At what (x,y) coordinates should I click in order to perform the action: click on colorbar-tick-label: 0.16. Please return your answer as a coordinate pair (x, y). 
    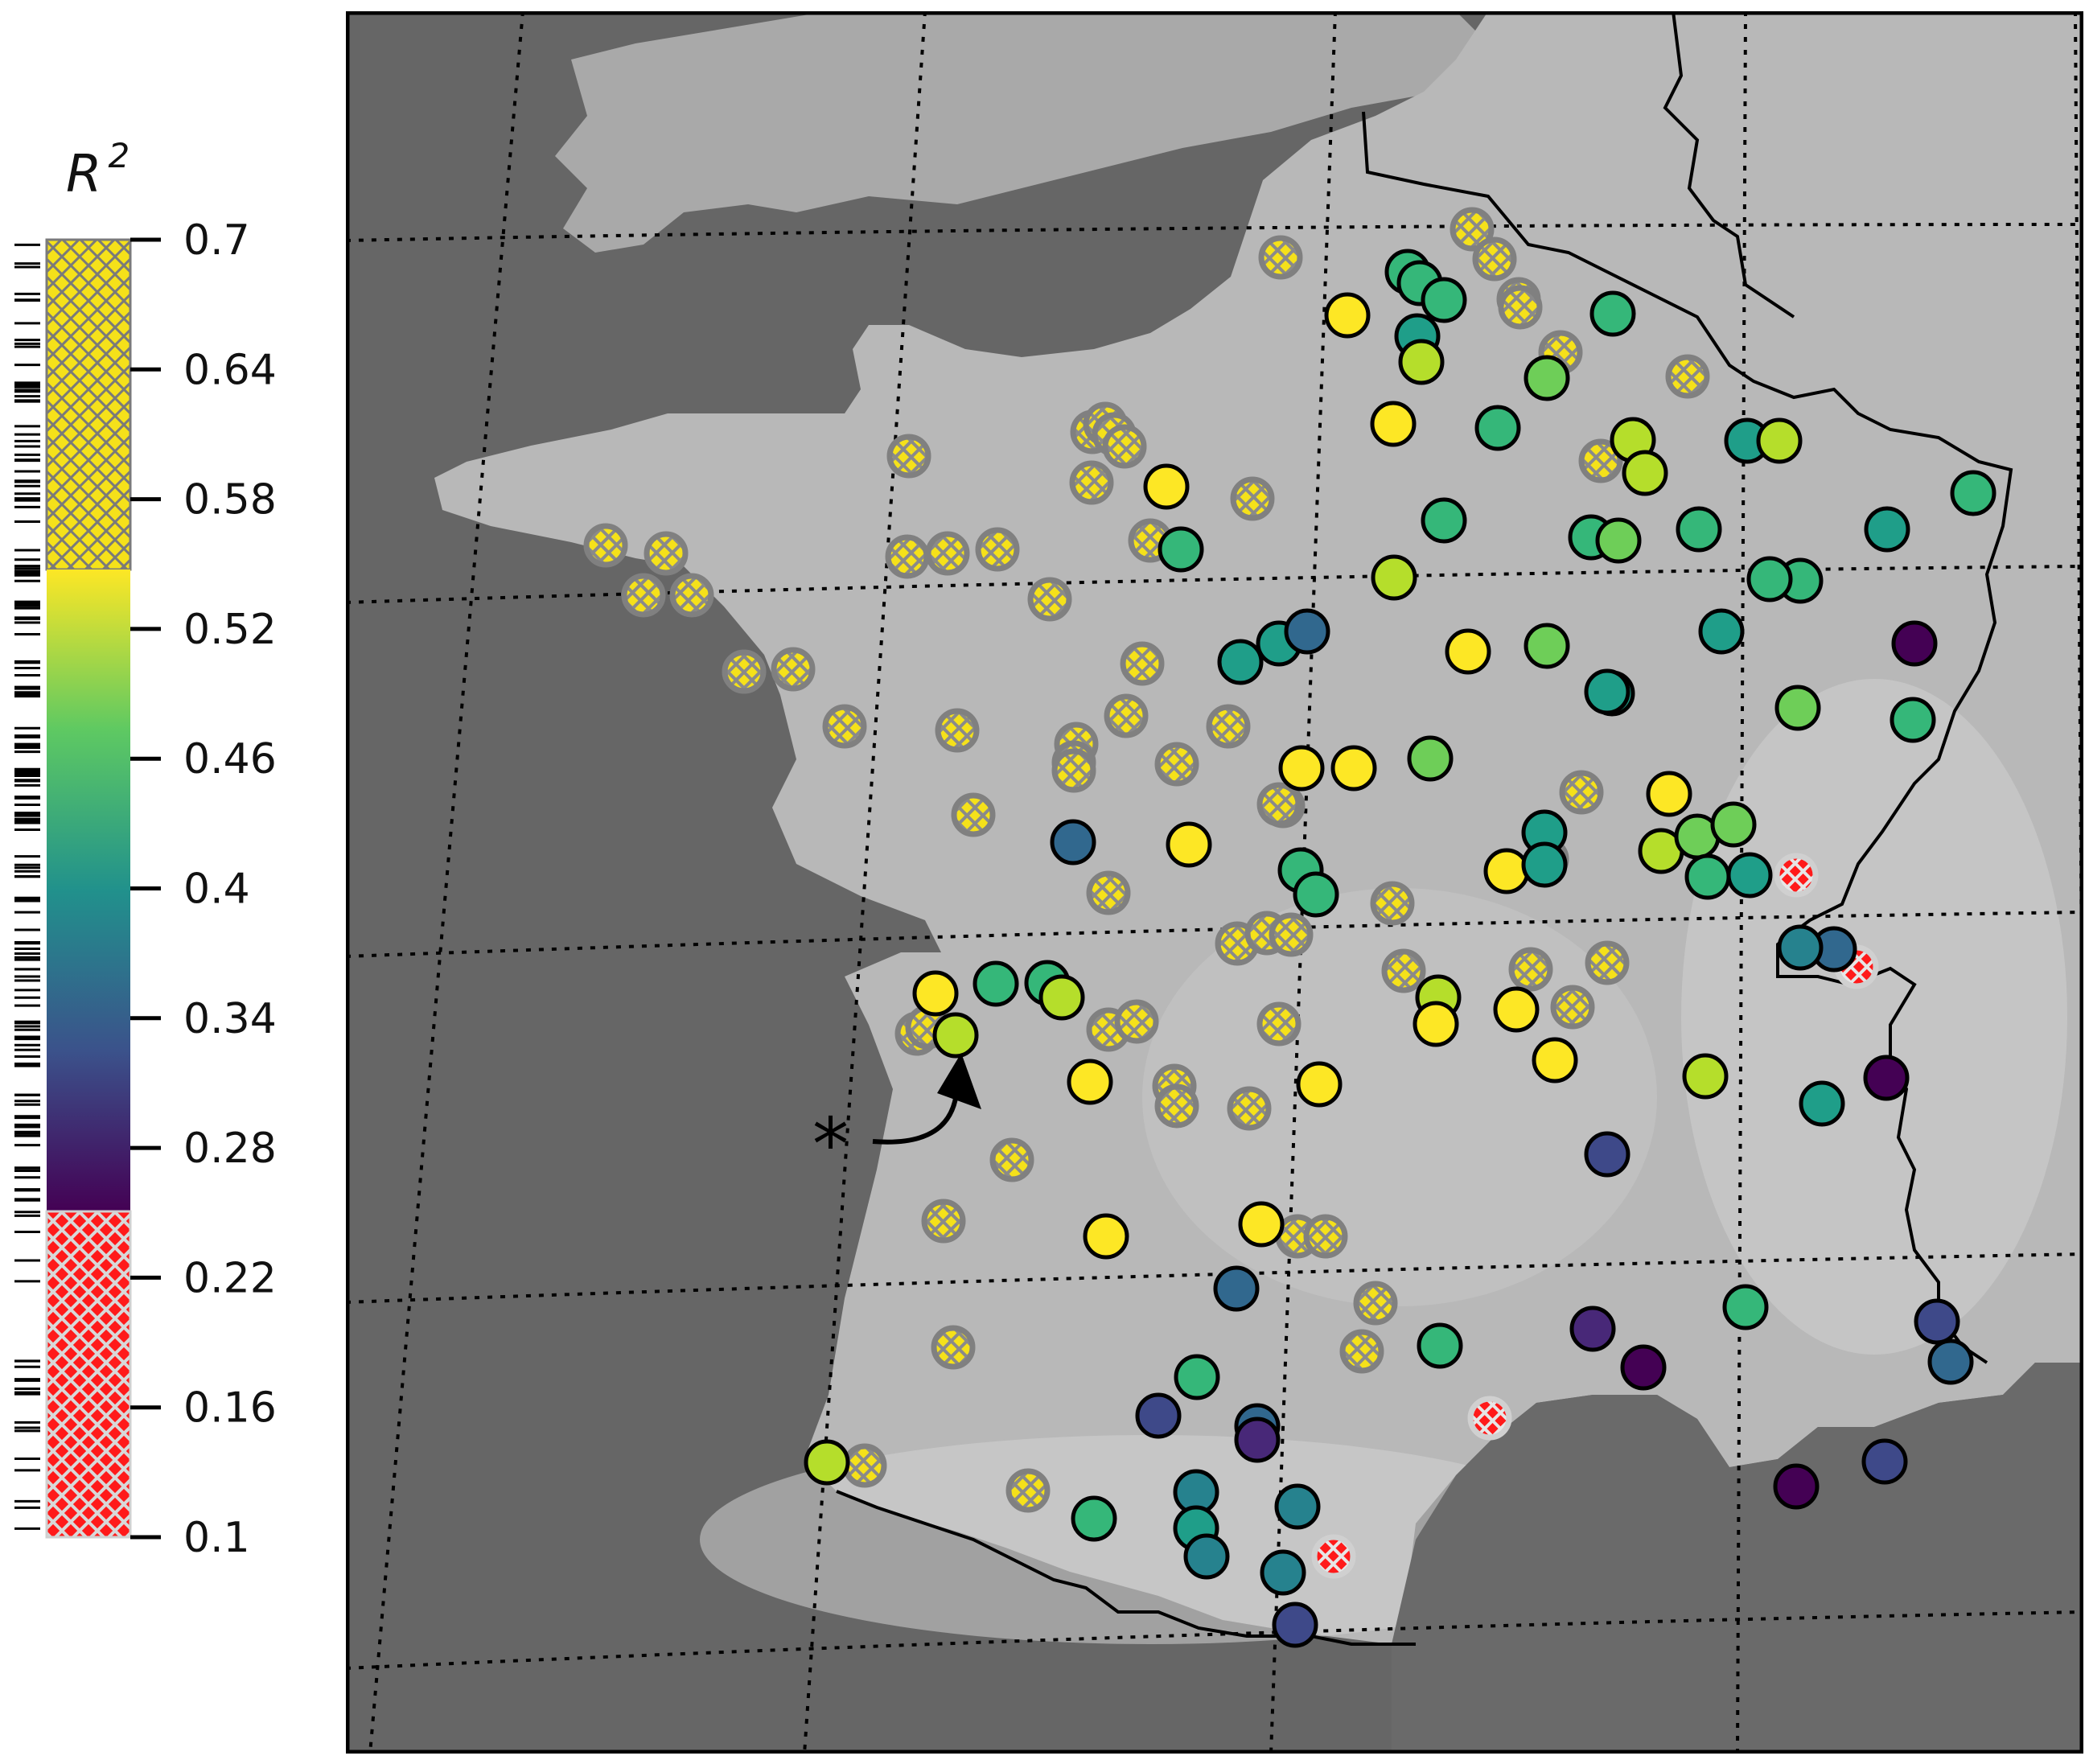
    Looking at the image, I should click on (230, 1408).